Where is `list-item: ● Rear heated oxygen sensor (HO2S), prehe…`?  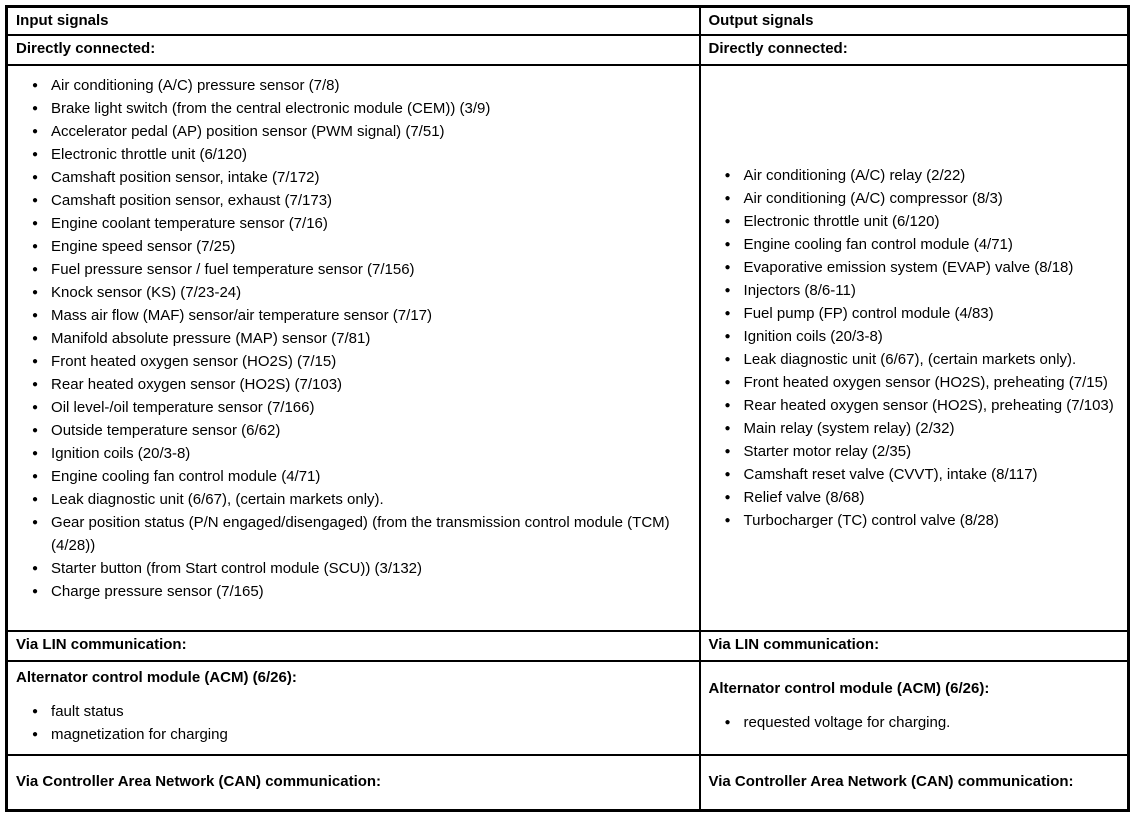
list-item: ● Rear heated oxygen sensor (HO2S), prehe… is located at coordinates (922, 405).